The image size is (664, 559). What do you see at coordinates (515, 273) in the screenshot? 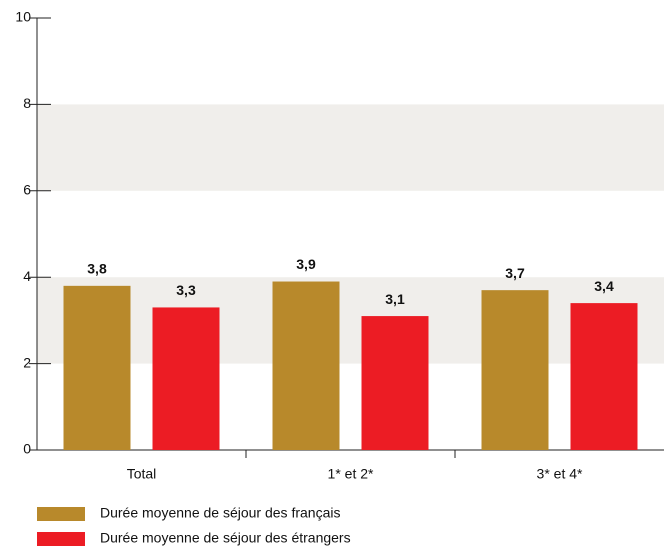
I see `value-label: 3,7` at bounding box center [515, 273].